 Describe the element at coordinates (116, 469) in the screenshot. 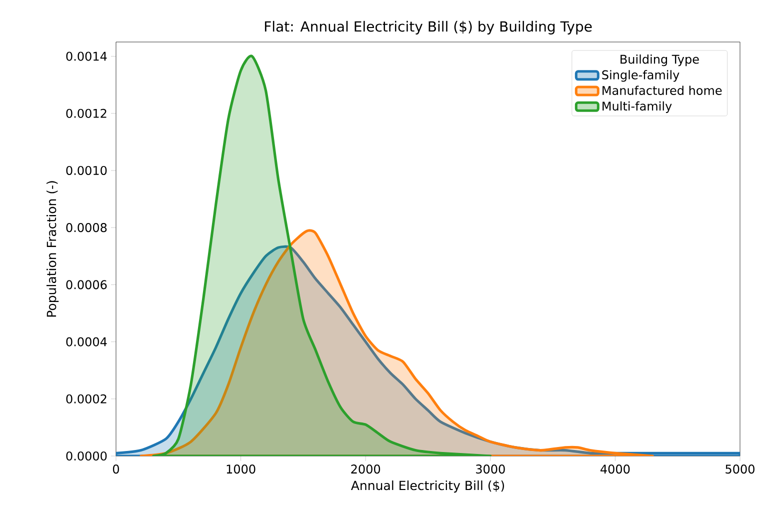

I see `x-tick-label: 0` at that location.